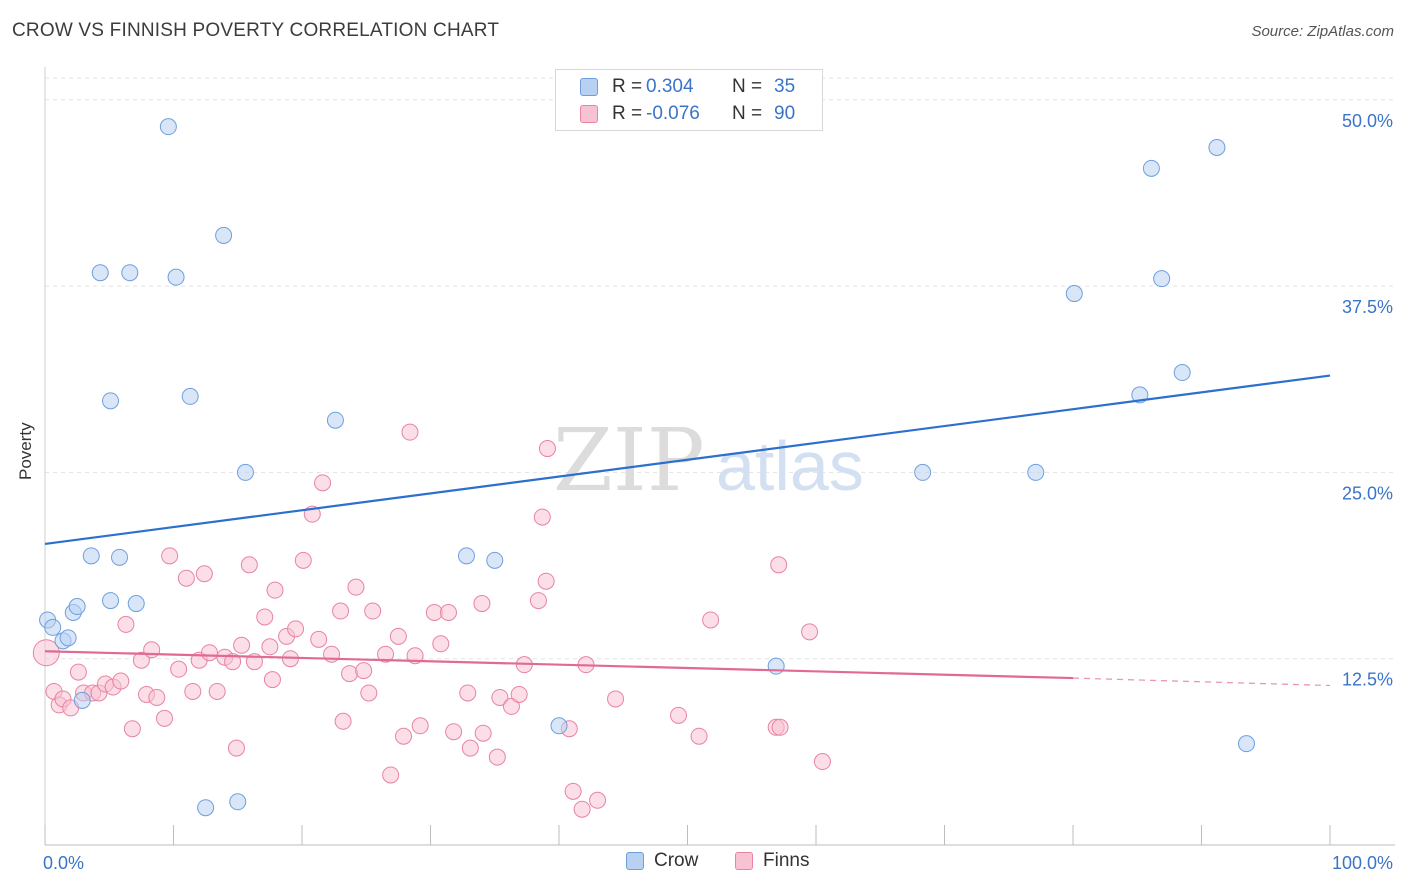 The height and width of the screenshot is (892, 1406). Describe the element at coordinates (559, 665) in the screenshot. I see `finns-trend-line` at that location.